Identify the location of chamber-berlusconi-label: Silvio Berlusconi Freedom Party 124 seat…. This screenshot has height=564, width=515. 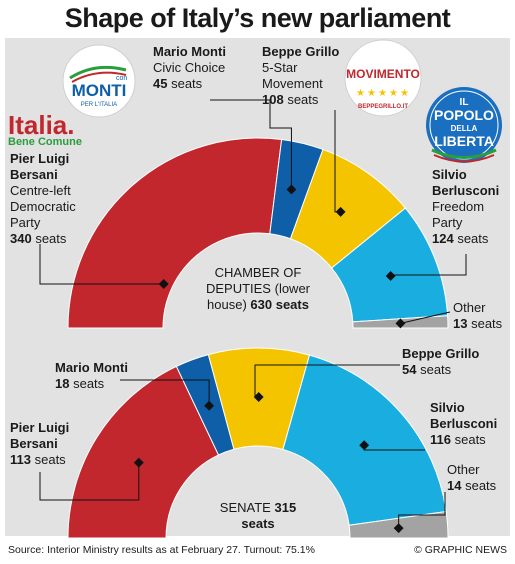
(466, 206).